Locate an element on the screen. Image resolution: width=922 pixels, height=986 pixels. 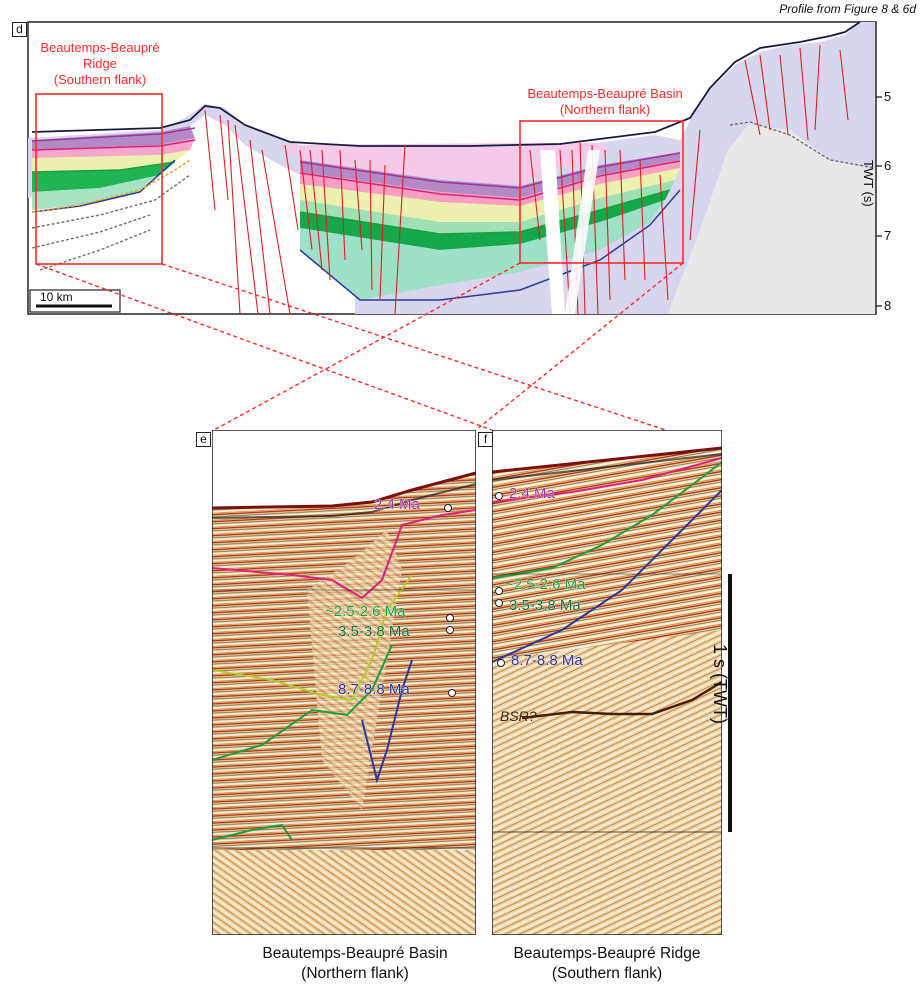
panel-f-letter: f is located at coordinates (485, 439).